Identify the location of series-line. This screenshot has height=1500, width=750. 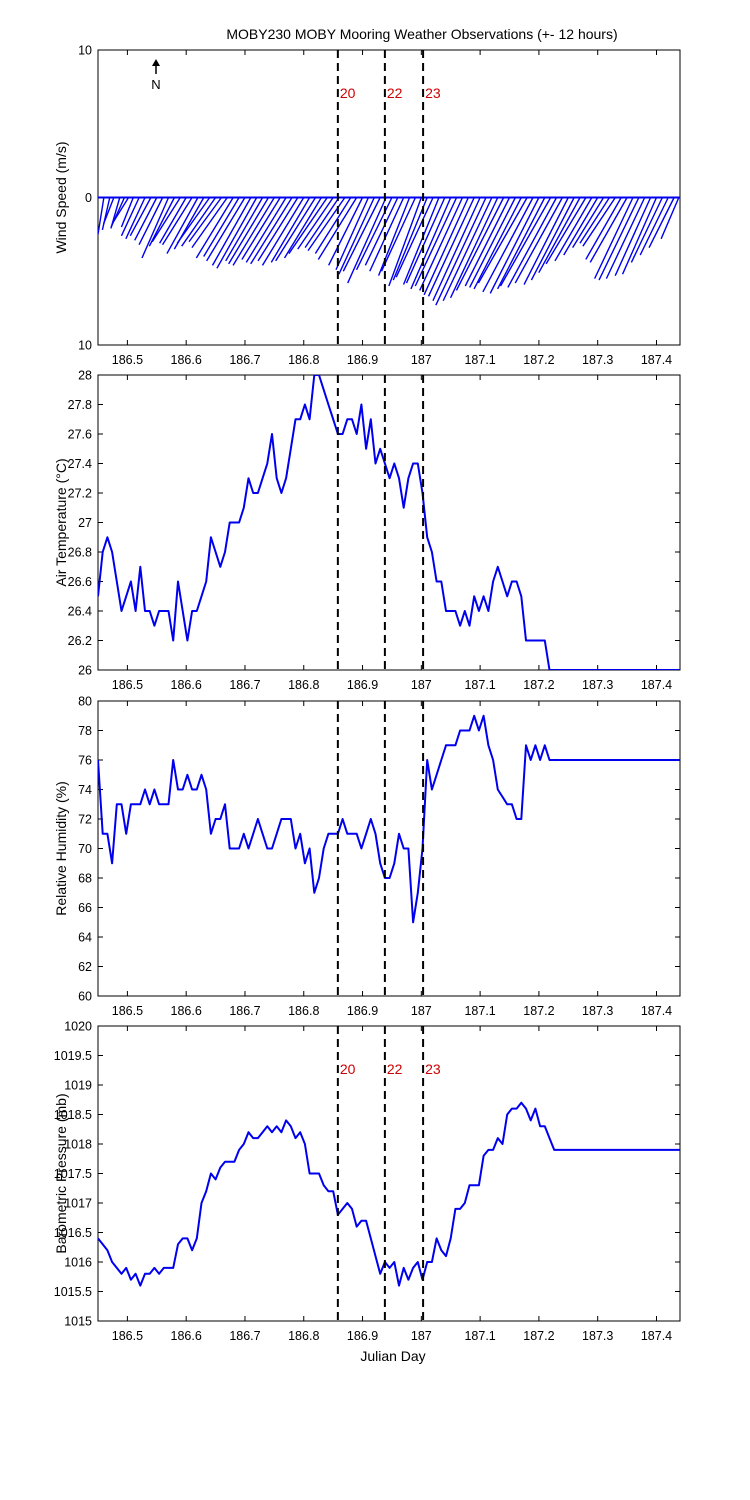
(389, 1194).